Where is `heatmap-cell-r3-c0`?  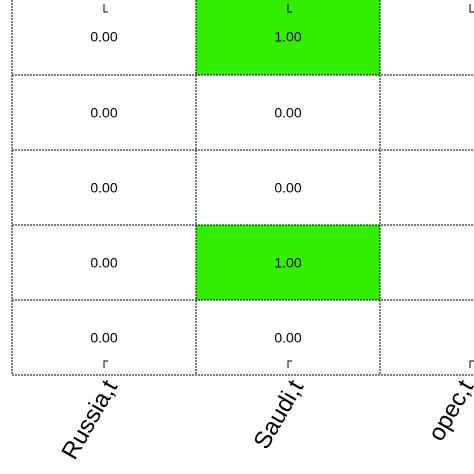 heatmap-cell-r3-c0 is located at coordinates (104, 262).